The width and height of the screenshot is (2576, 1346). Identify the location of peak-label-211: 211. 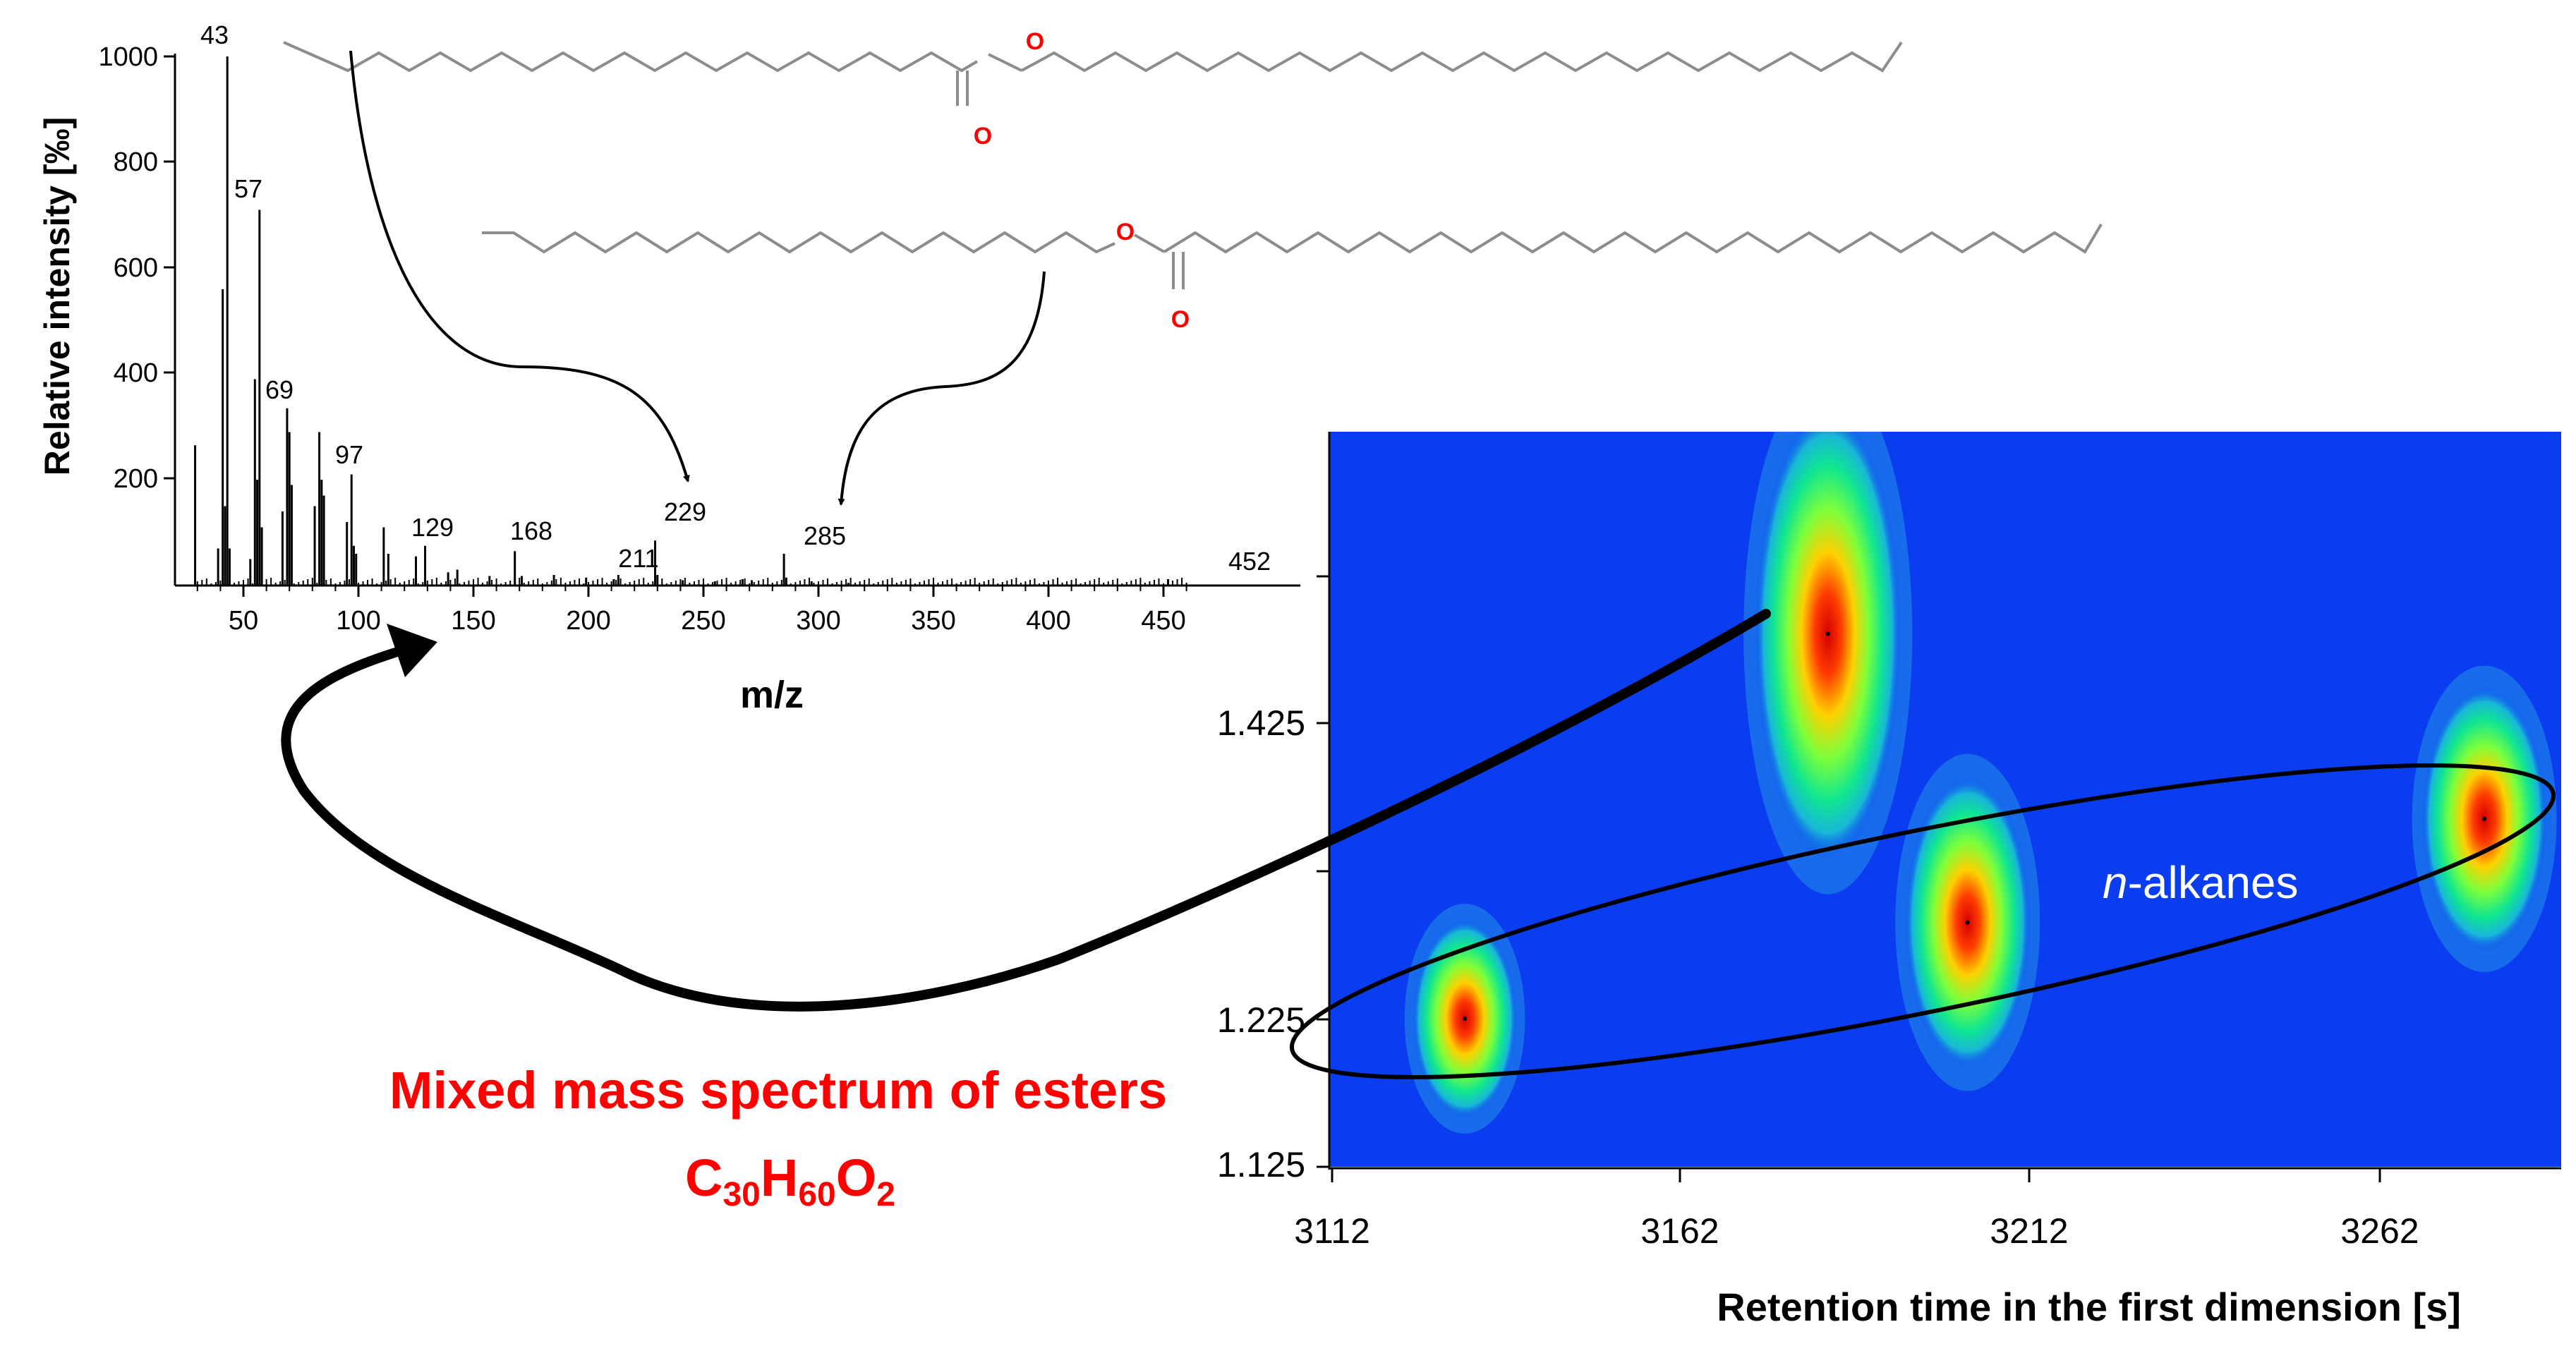
(638, 559).